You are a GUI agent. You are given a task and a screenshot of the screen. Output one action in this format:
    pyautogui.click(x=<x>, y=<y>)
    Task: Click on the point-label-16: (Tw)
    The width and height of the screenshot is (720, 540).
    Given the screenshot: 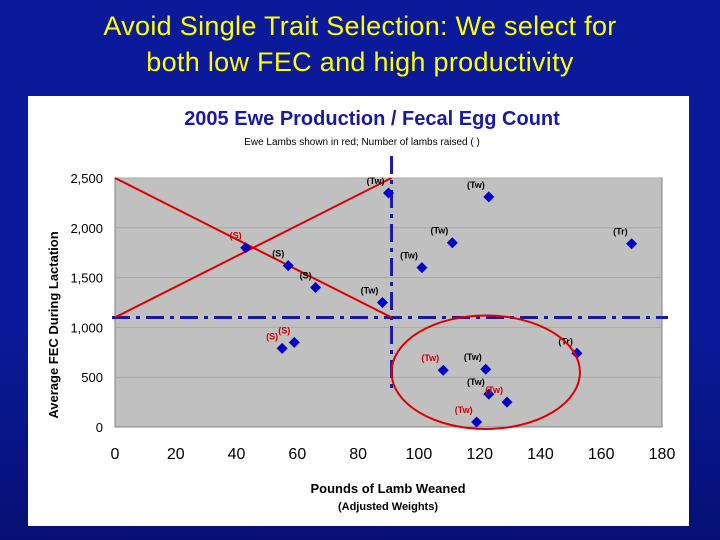 What is the action you would take?
    pyautogui.click(x=464, y=410)
    